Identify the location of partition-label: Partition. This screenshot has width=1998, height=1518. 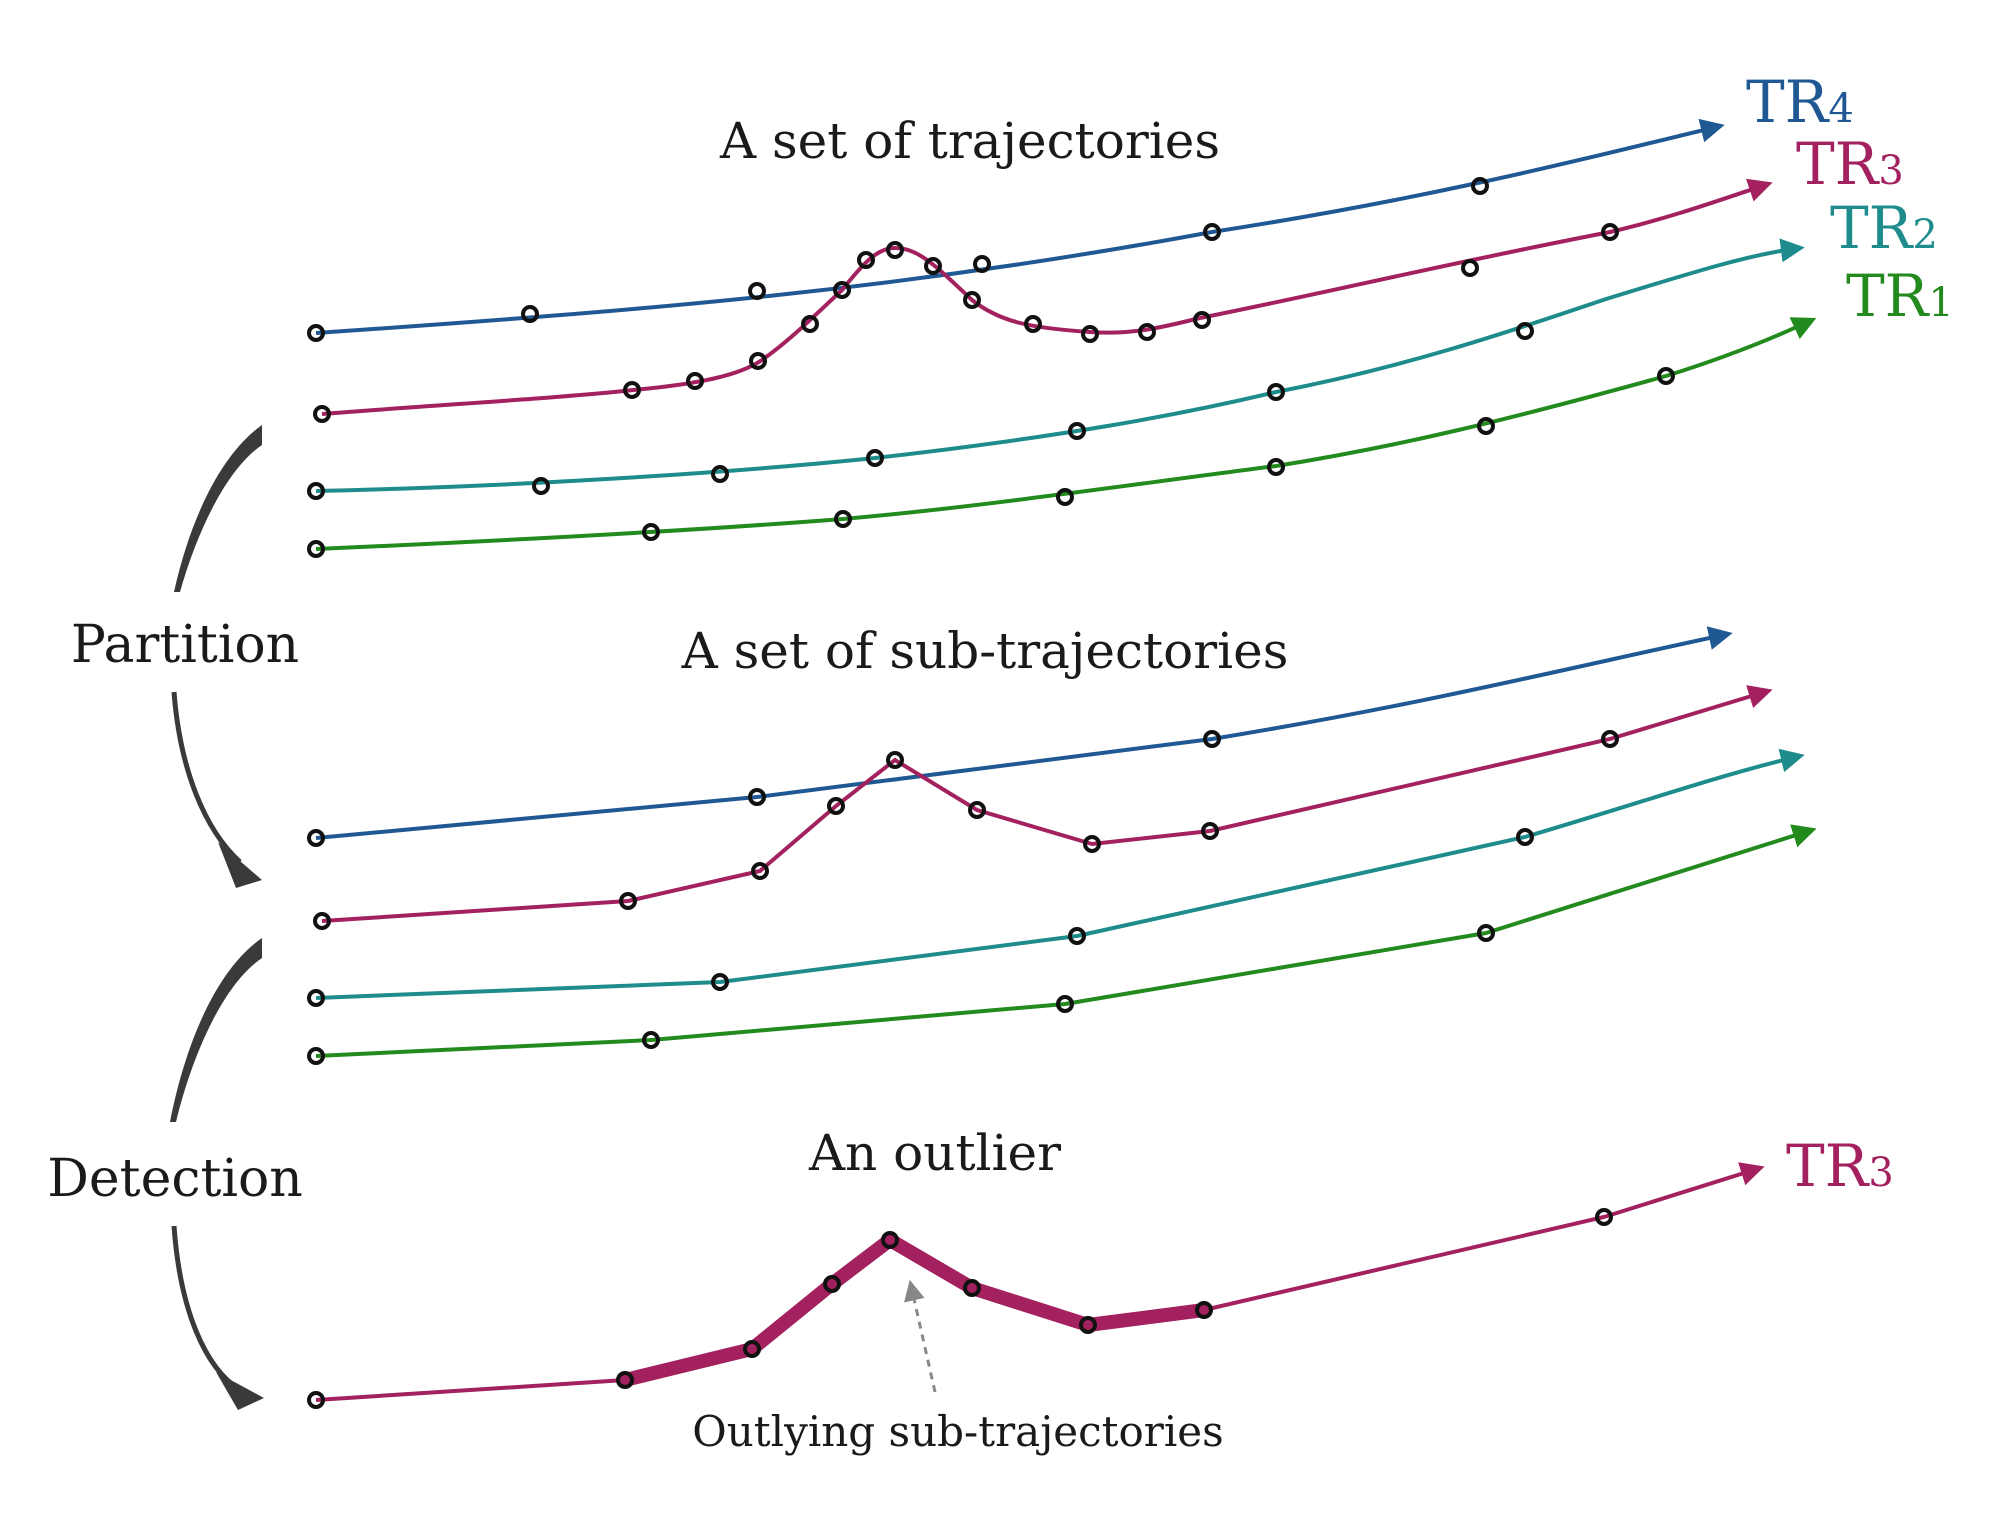
(185, 645).